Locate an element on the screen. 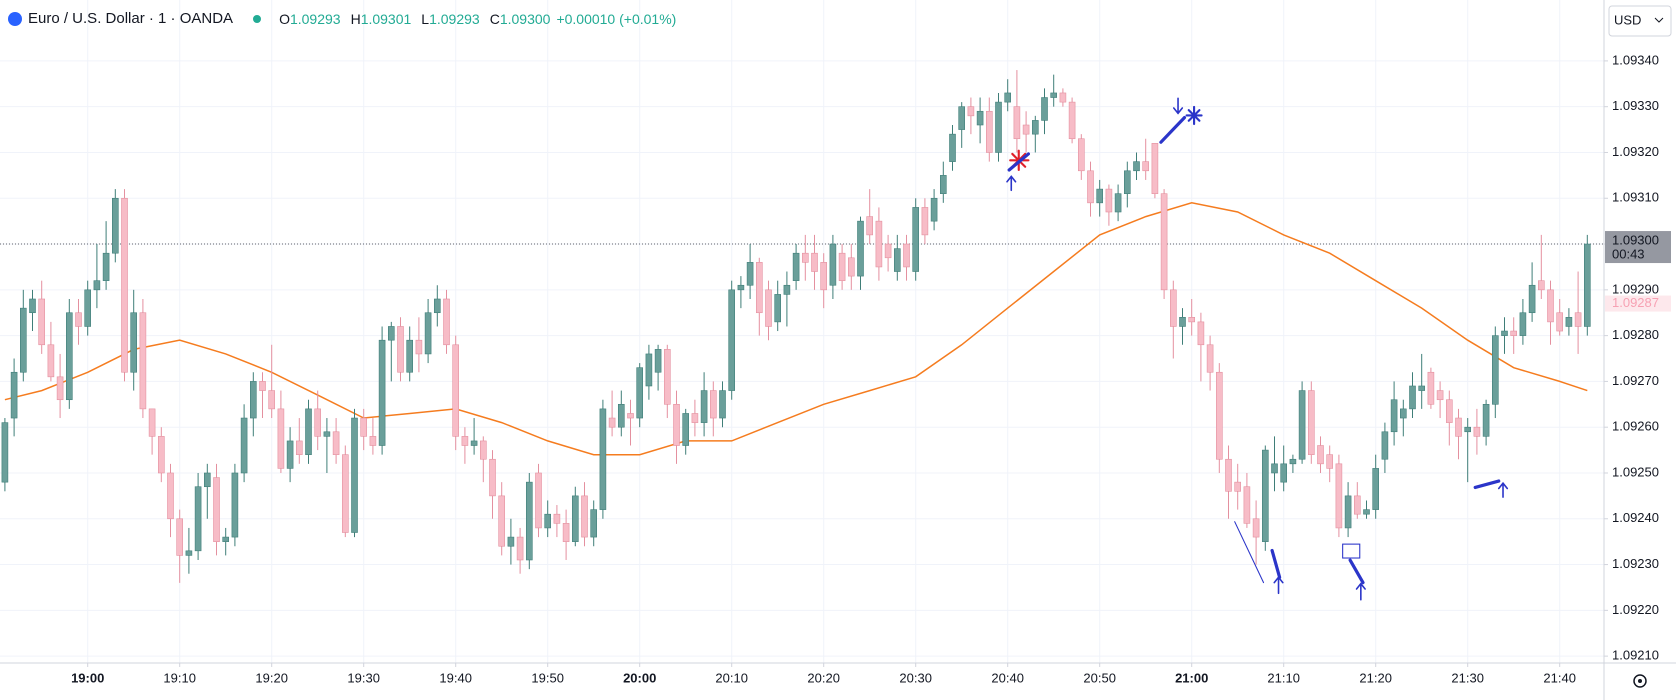 The width and height of the screenshot is (1676, 700). y-tick-label: 1.09310 is located at coordinates (1635, 197).